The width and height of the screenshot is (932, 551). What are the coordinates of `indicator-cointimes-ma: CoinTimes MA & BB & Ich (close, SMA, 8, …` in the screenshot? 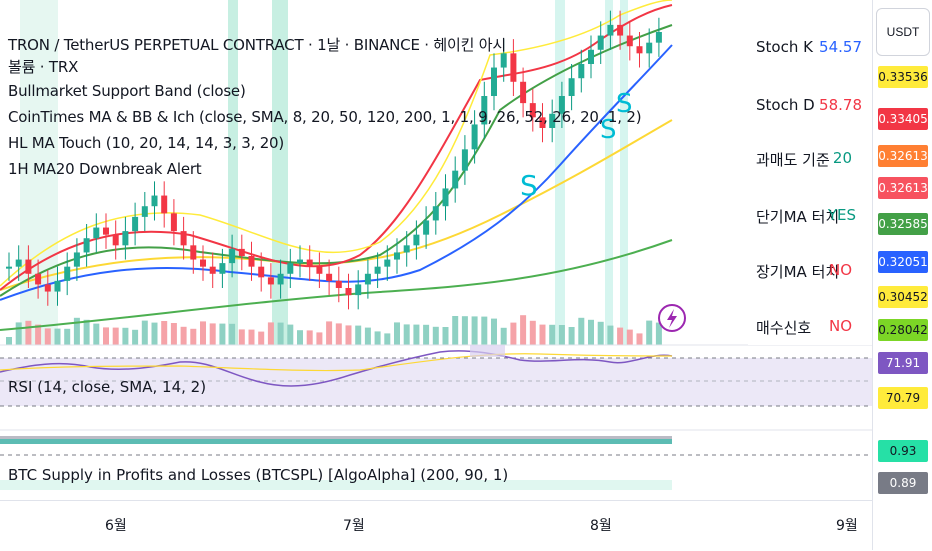 It's located at (325, 117).